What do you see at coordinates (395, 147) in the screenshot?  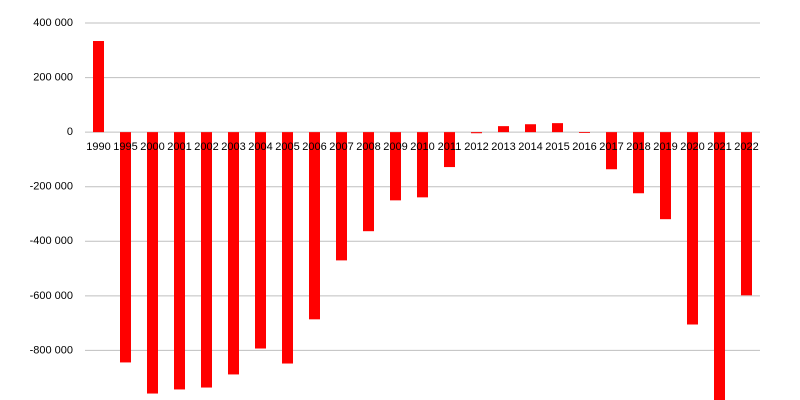 I see `x-tick-label: 2009` at bounding box center [395, 147].